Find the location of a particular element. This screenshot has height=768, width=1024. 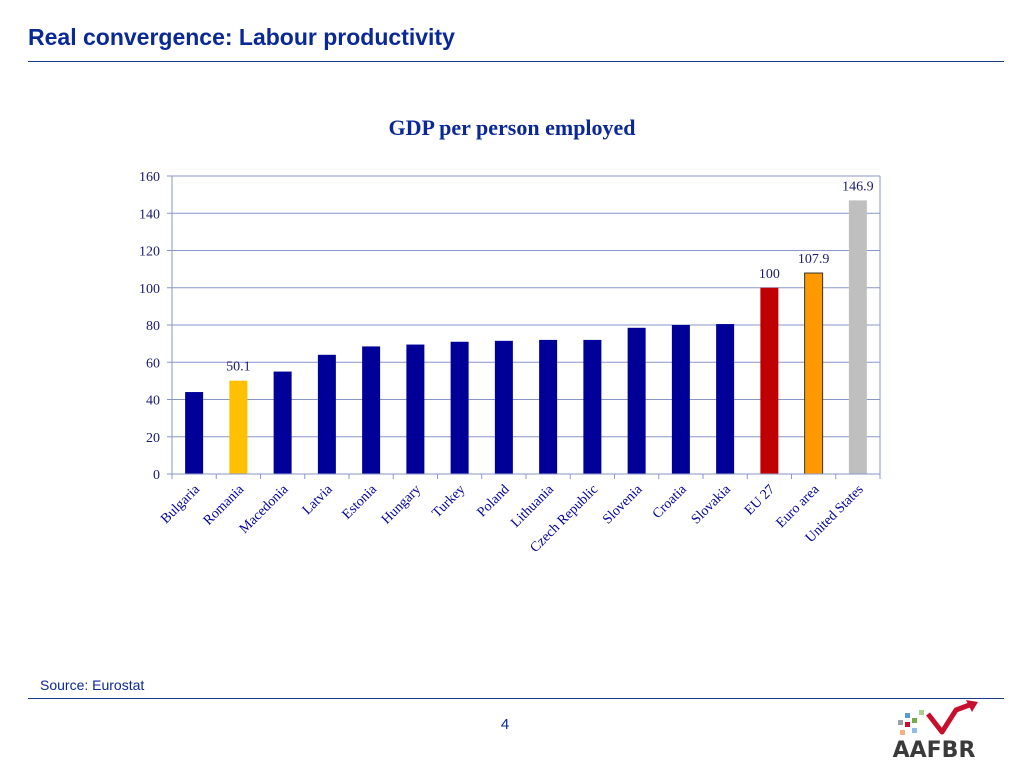

data-label: 50.1 is located at coordinates (238, 367).